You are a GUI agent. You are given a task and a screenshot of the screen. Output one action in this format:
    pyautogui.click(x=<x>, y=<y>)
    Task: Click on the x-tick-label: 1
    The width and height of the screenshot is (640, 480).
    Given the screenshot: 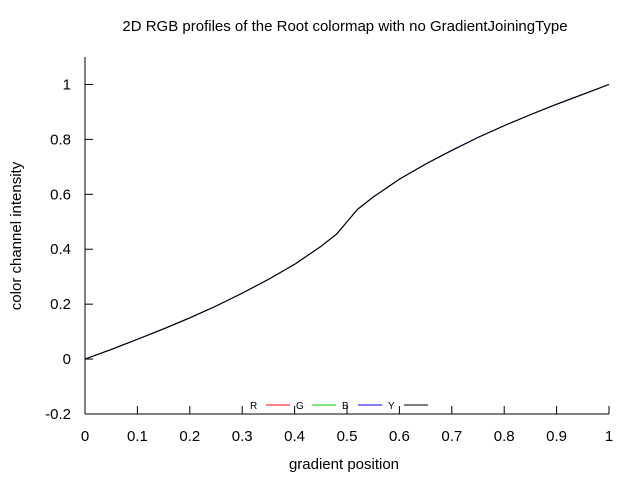 What is the action you would take?
    pyautogui.click(x=609, y=436)
    